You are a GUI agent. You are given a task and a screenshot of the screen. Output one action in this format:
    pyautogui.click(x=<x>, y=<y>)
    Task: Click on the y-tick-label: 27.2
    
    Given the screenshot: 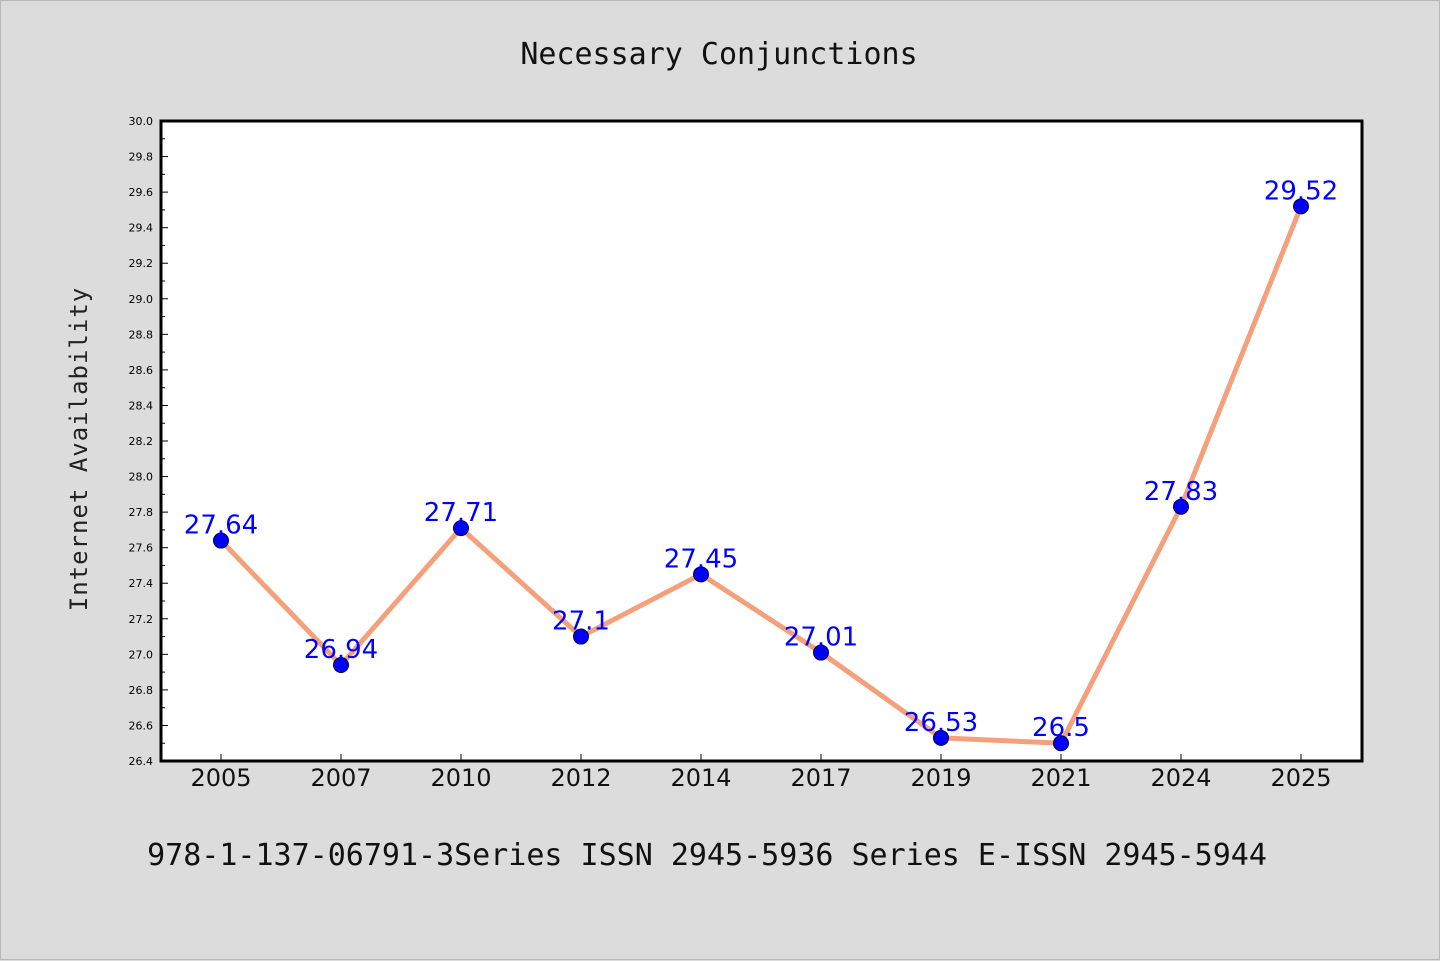 What is the action you would take?
    pyautogui.click(x=141, y=619)
    